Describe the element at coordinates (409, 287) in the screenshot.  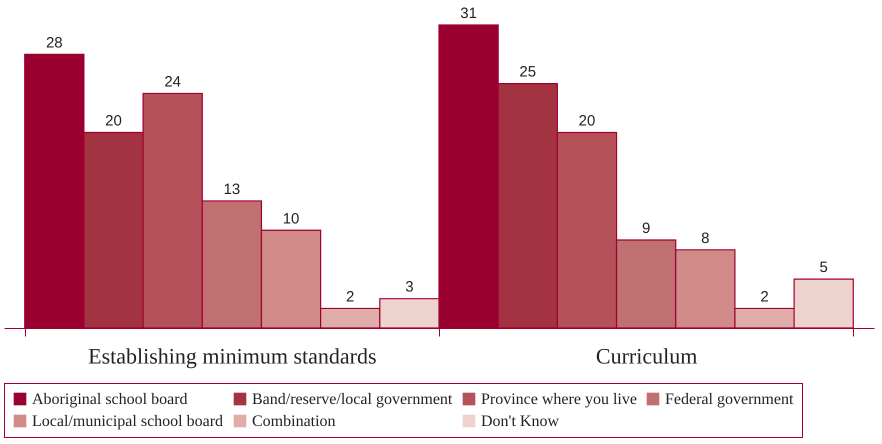
I see `data-label: 3` at that location.